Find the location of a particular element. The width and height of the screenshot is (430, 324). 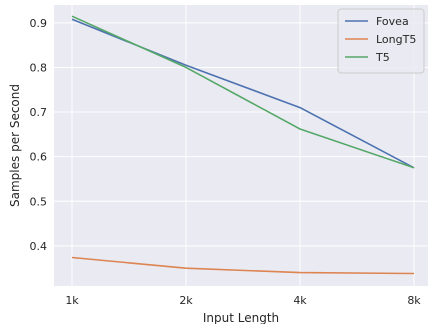

x-tick-label: 2k is located at coordinates (186, 300).